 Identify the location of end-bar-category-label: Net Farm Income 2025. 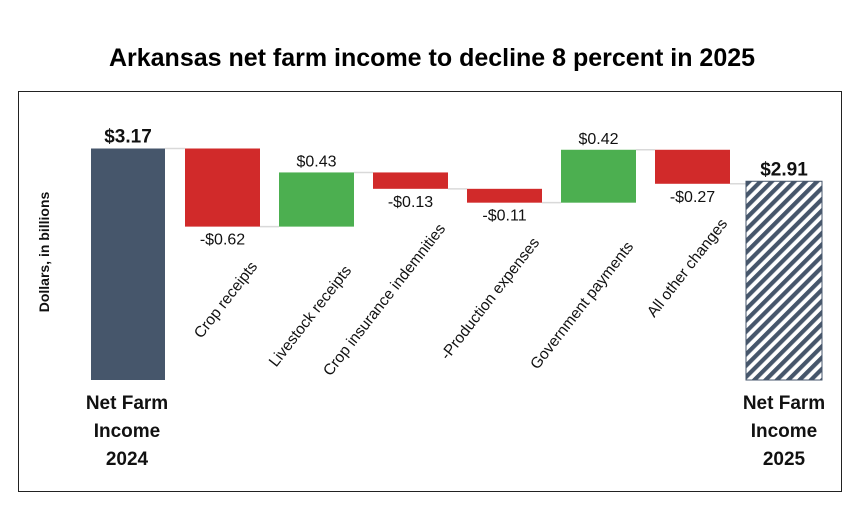
(784, 432).